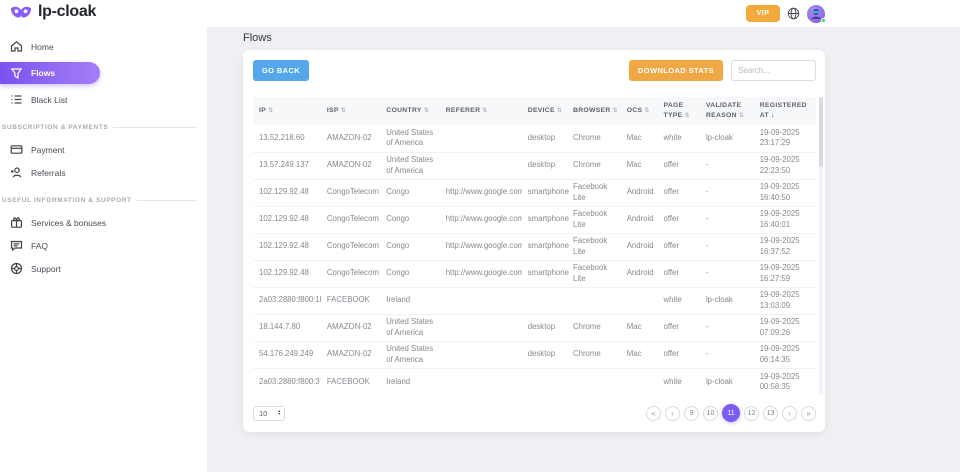 The width and height of the screenshot is (960, 472). Describe the element at coordinates (784, 273) in the screenshot. I see `cell-registered-at: 19-09-2025 16:27:59` at that location.